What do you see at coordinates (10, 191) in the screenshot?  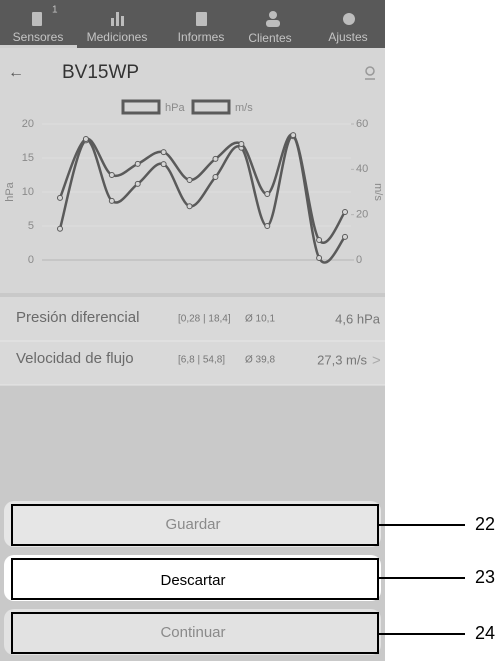 I see `y-axis-label: hPa` at bounding box center [10, 191].